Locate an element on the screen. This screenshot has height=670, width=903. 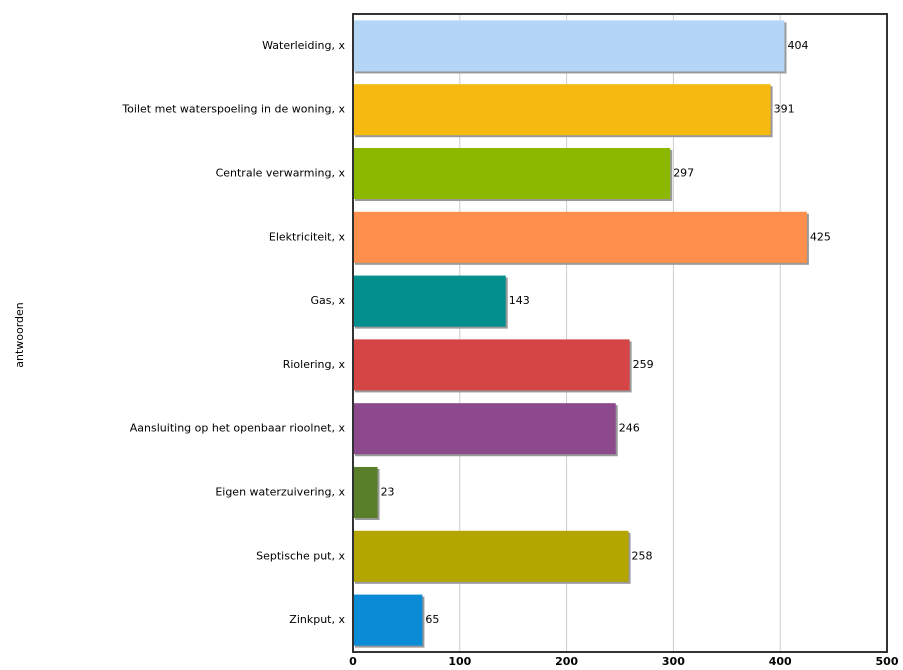
y-tick-label: Centrale verwarming, x is located at coordinates (281, 173).